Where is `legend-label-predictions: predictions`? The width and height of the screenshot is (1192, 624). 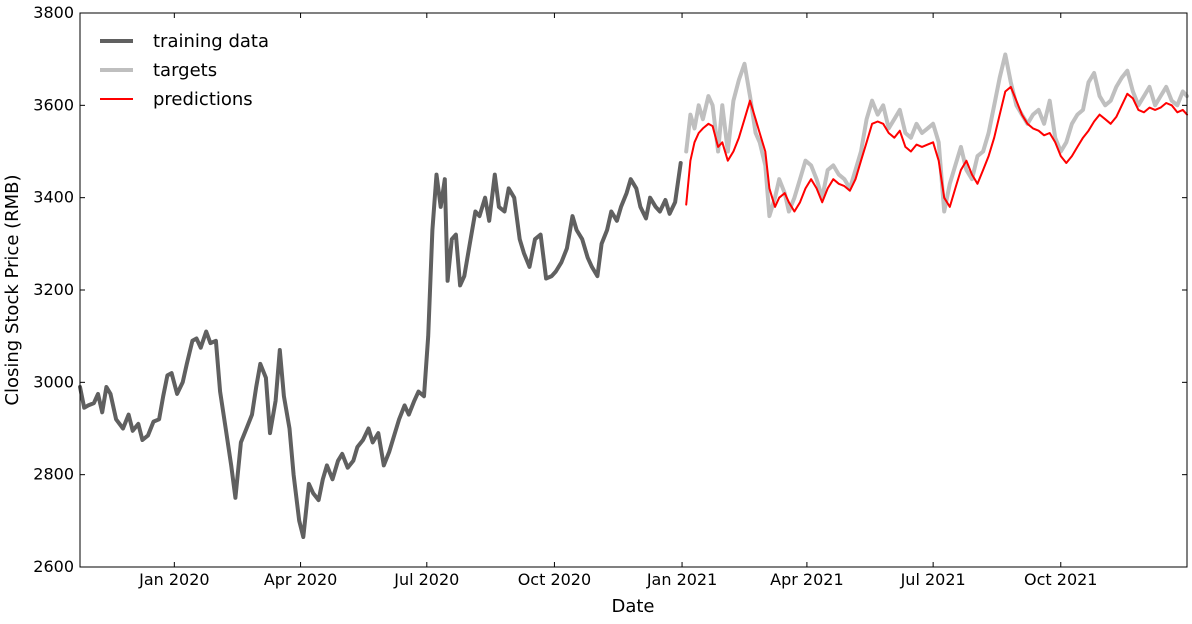
legend-label-predictions: predictions is located at coordinates (203, 99).